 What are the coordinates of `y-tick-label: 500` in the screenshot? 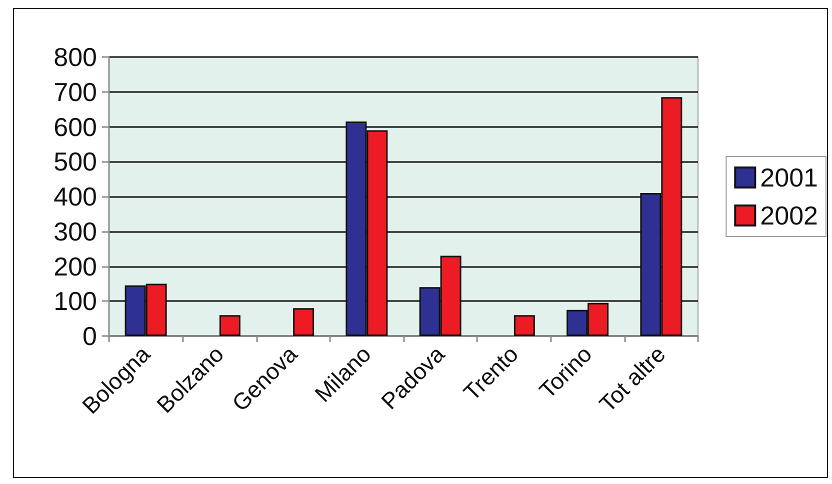 It's located at (75, 161).